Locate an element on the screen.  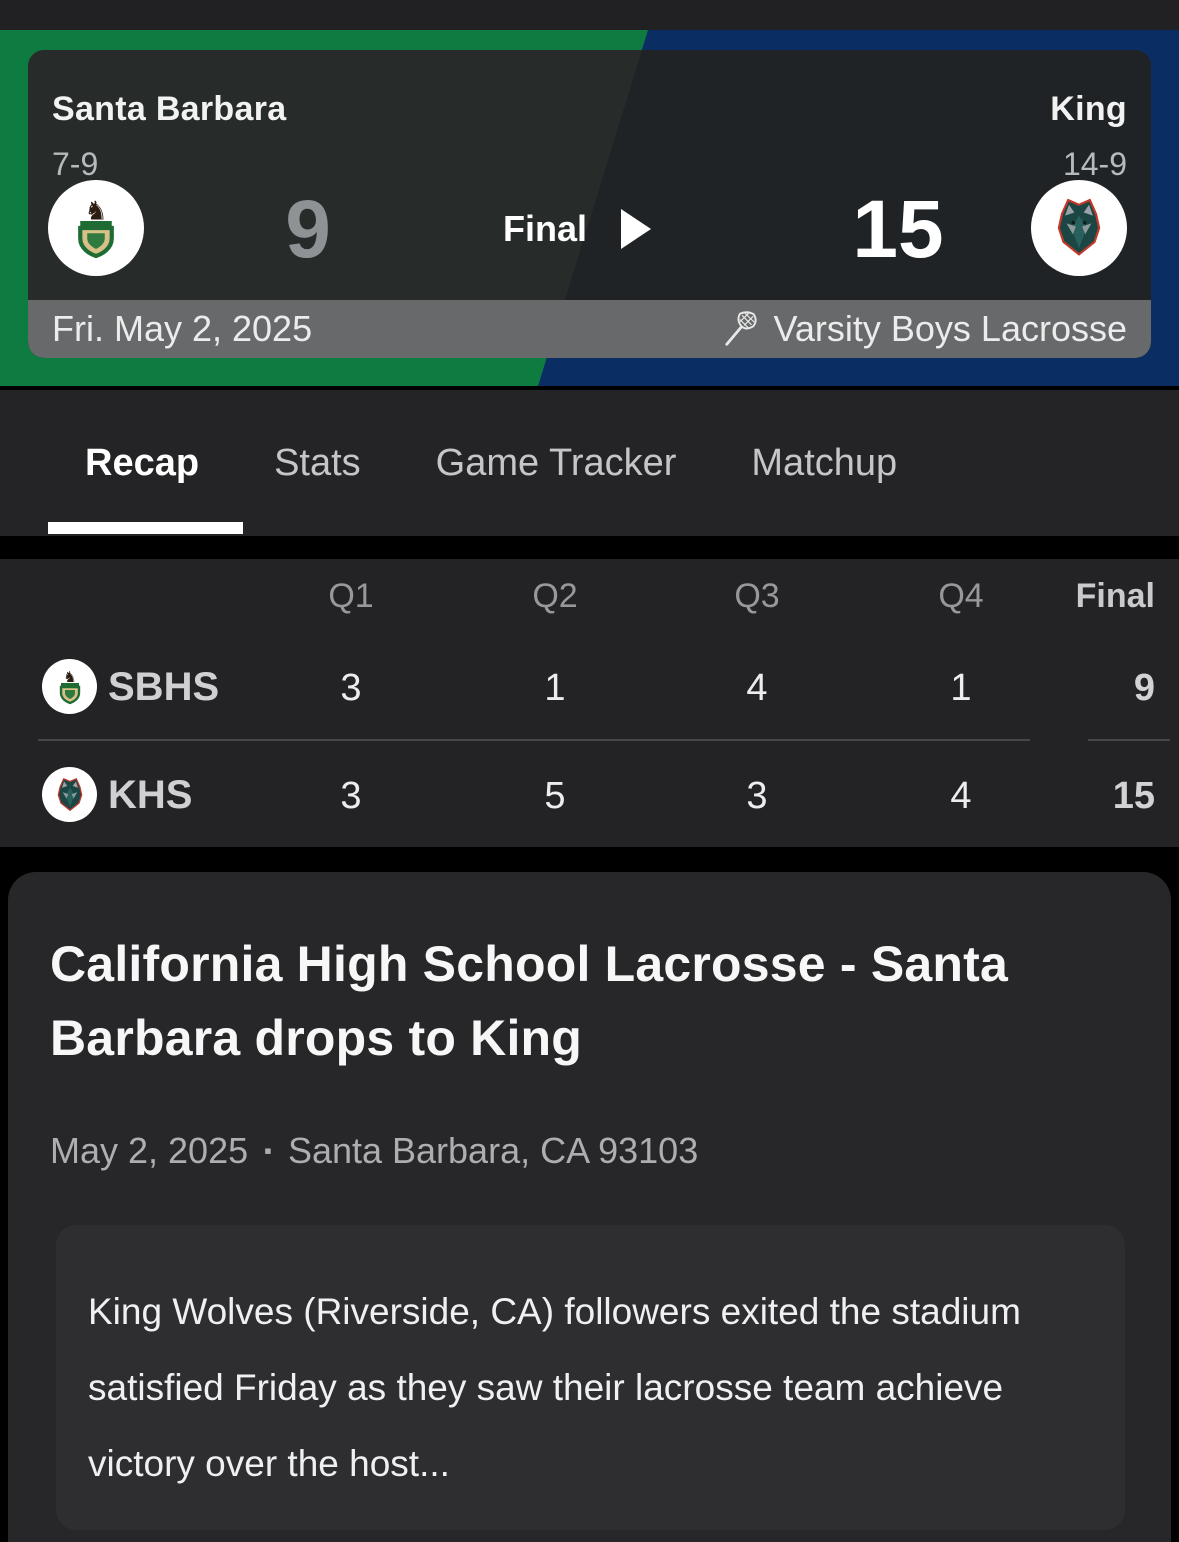
tab-bar: Recap Stats Game Tracker Matchup is located at coordinates (589, 463).